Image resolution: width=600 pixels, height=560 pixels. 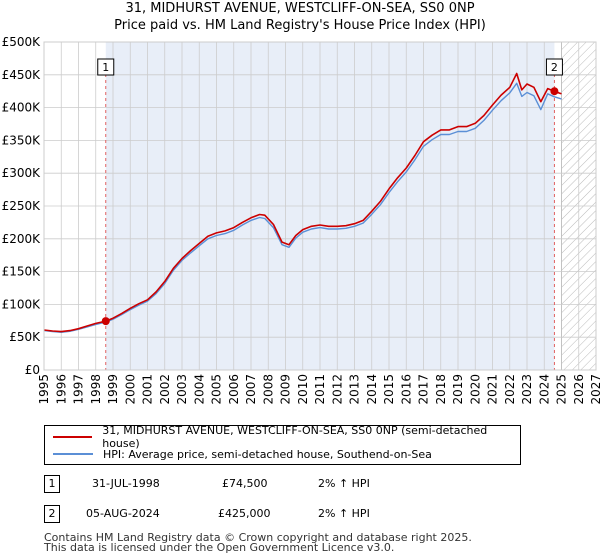 What do you see at coordinates (337, 389) in the screenshot?
I see `x-tick-label: 2012` at bounding box center [337, 389].